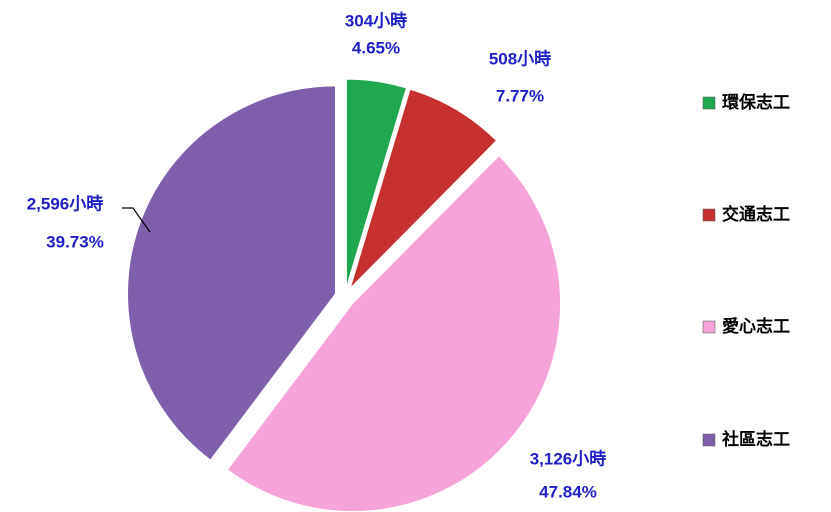 The image size is (831, 512). I want to click on percent-label: 47.84%, so click(568, 491).